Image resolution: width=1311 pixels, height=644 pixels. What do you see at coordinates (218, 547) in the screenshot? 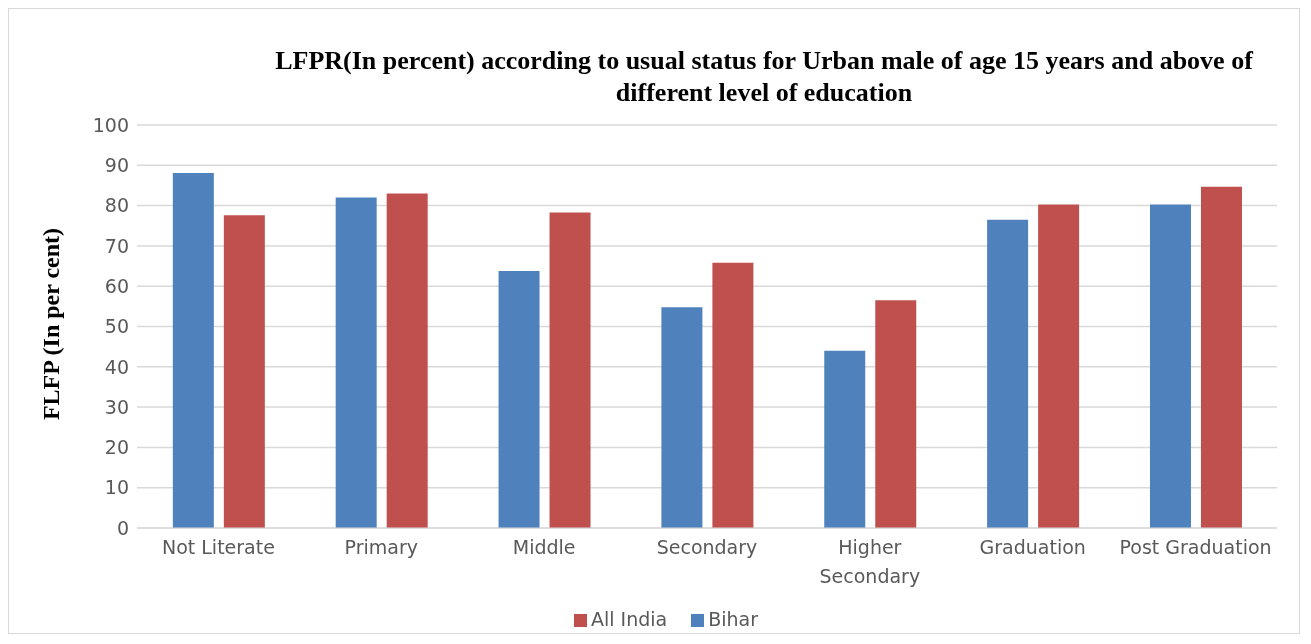
I see `x-tick-label: Not Literate` at bounding box center [218, 547].